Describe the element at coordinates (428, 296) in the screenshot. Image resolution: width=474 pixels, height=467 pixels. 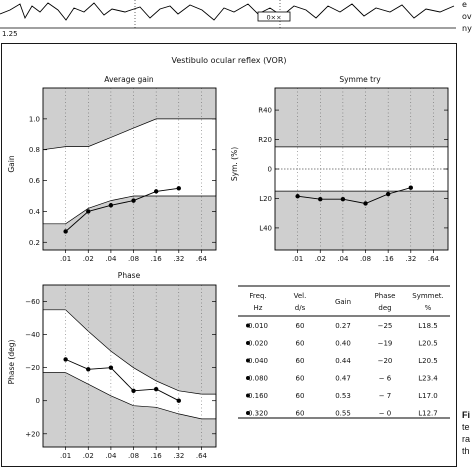
I see `table-header: Symmet.` at that location.